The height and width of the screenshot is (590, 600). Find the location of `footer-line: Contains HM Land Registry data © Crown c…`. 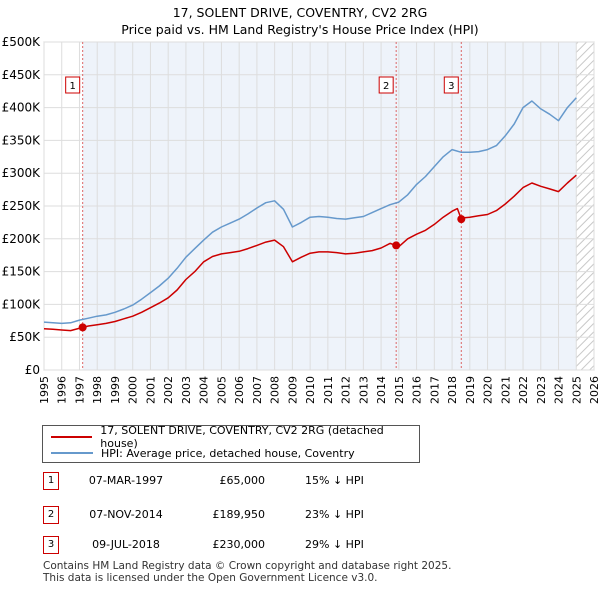

footer-line: Contains HM Land Registry data © Crown c… is located at coordinates (247, 566).